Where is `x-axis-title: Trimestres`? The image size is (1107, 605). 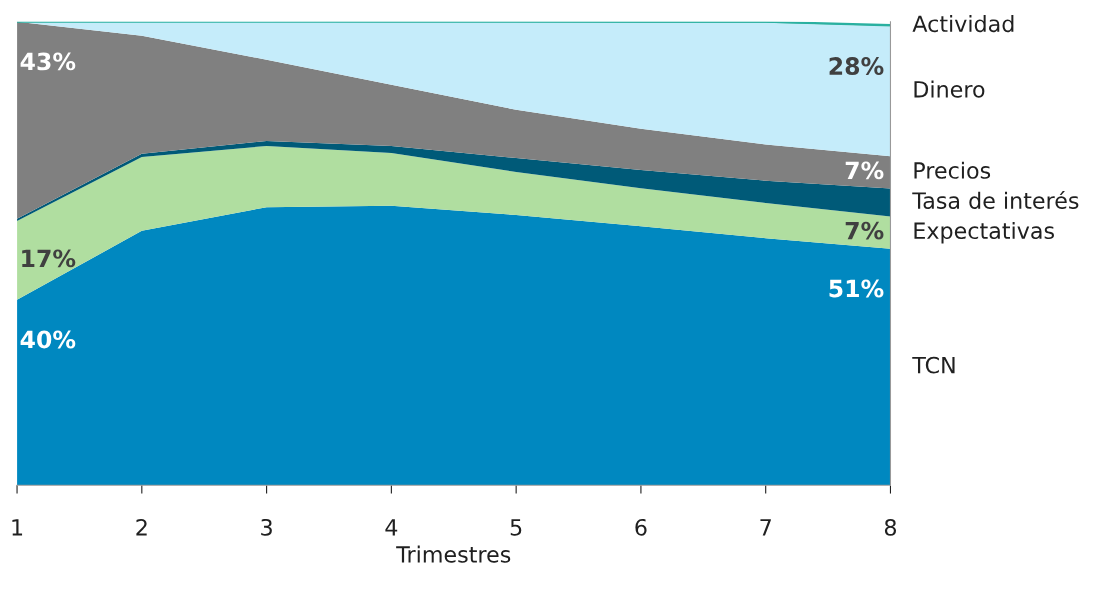 x-axis-title: Trimestres is located at coordinates (453, 554).